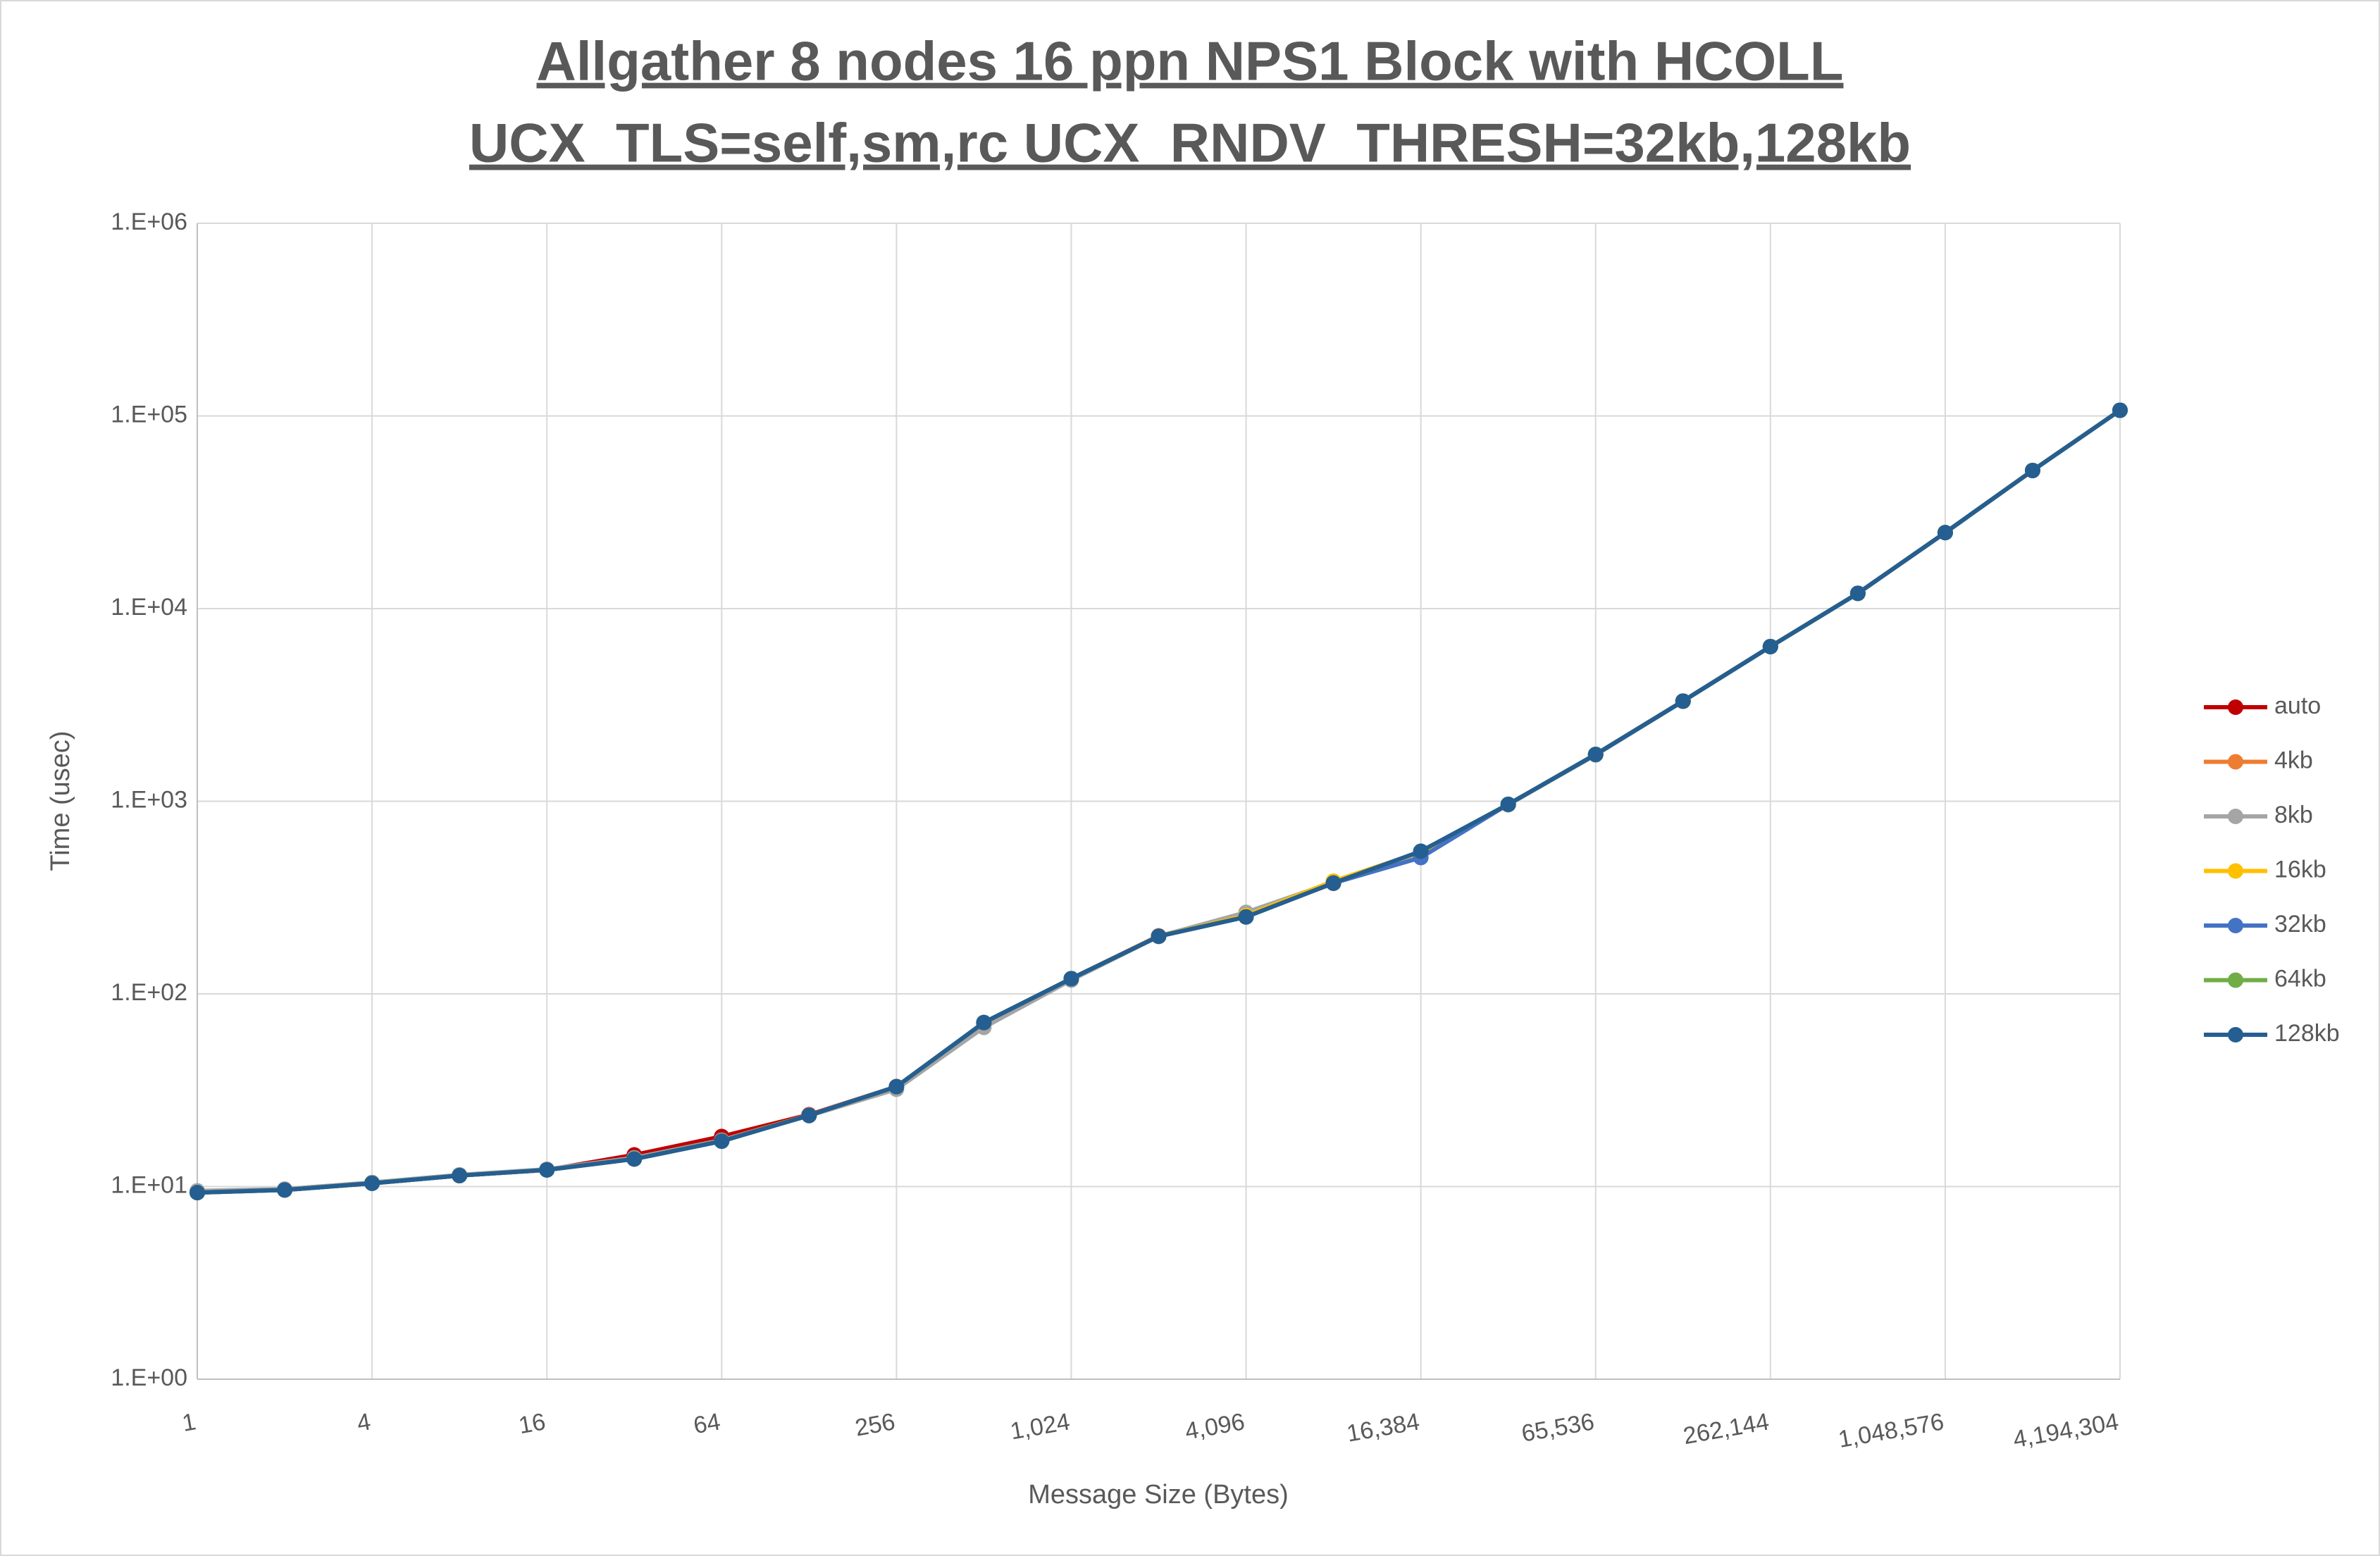 This screenshot has width=2380, height=1556. Describe the element at coordinates (60, 800) in the screenshot. I see `y-axis-label: Time (usec)` at that location.